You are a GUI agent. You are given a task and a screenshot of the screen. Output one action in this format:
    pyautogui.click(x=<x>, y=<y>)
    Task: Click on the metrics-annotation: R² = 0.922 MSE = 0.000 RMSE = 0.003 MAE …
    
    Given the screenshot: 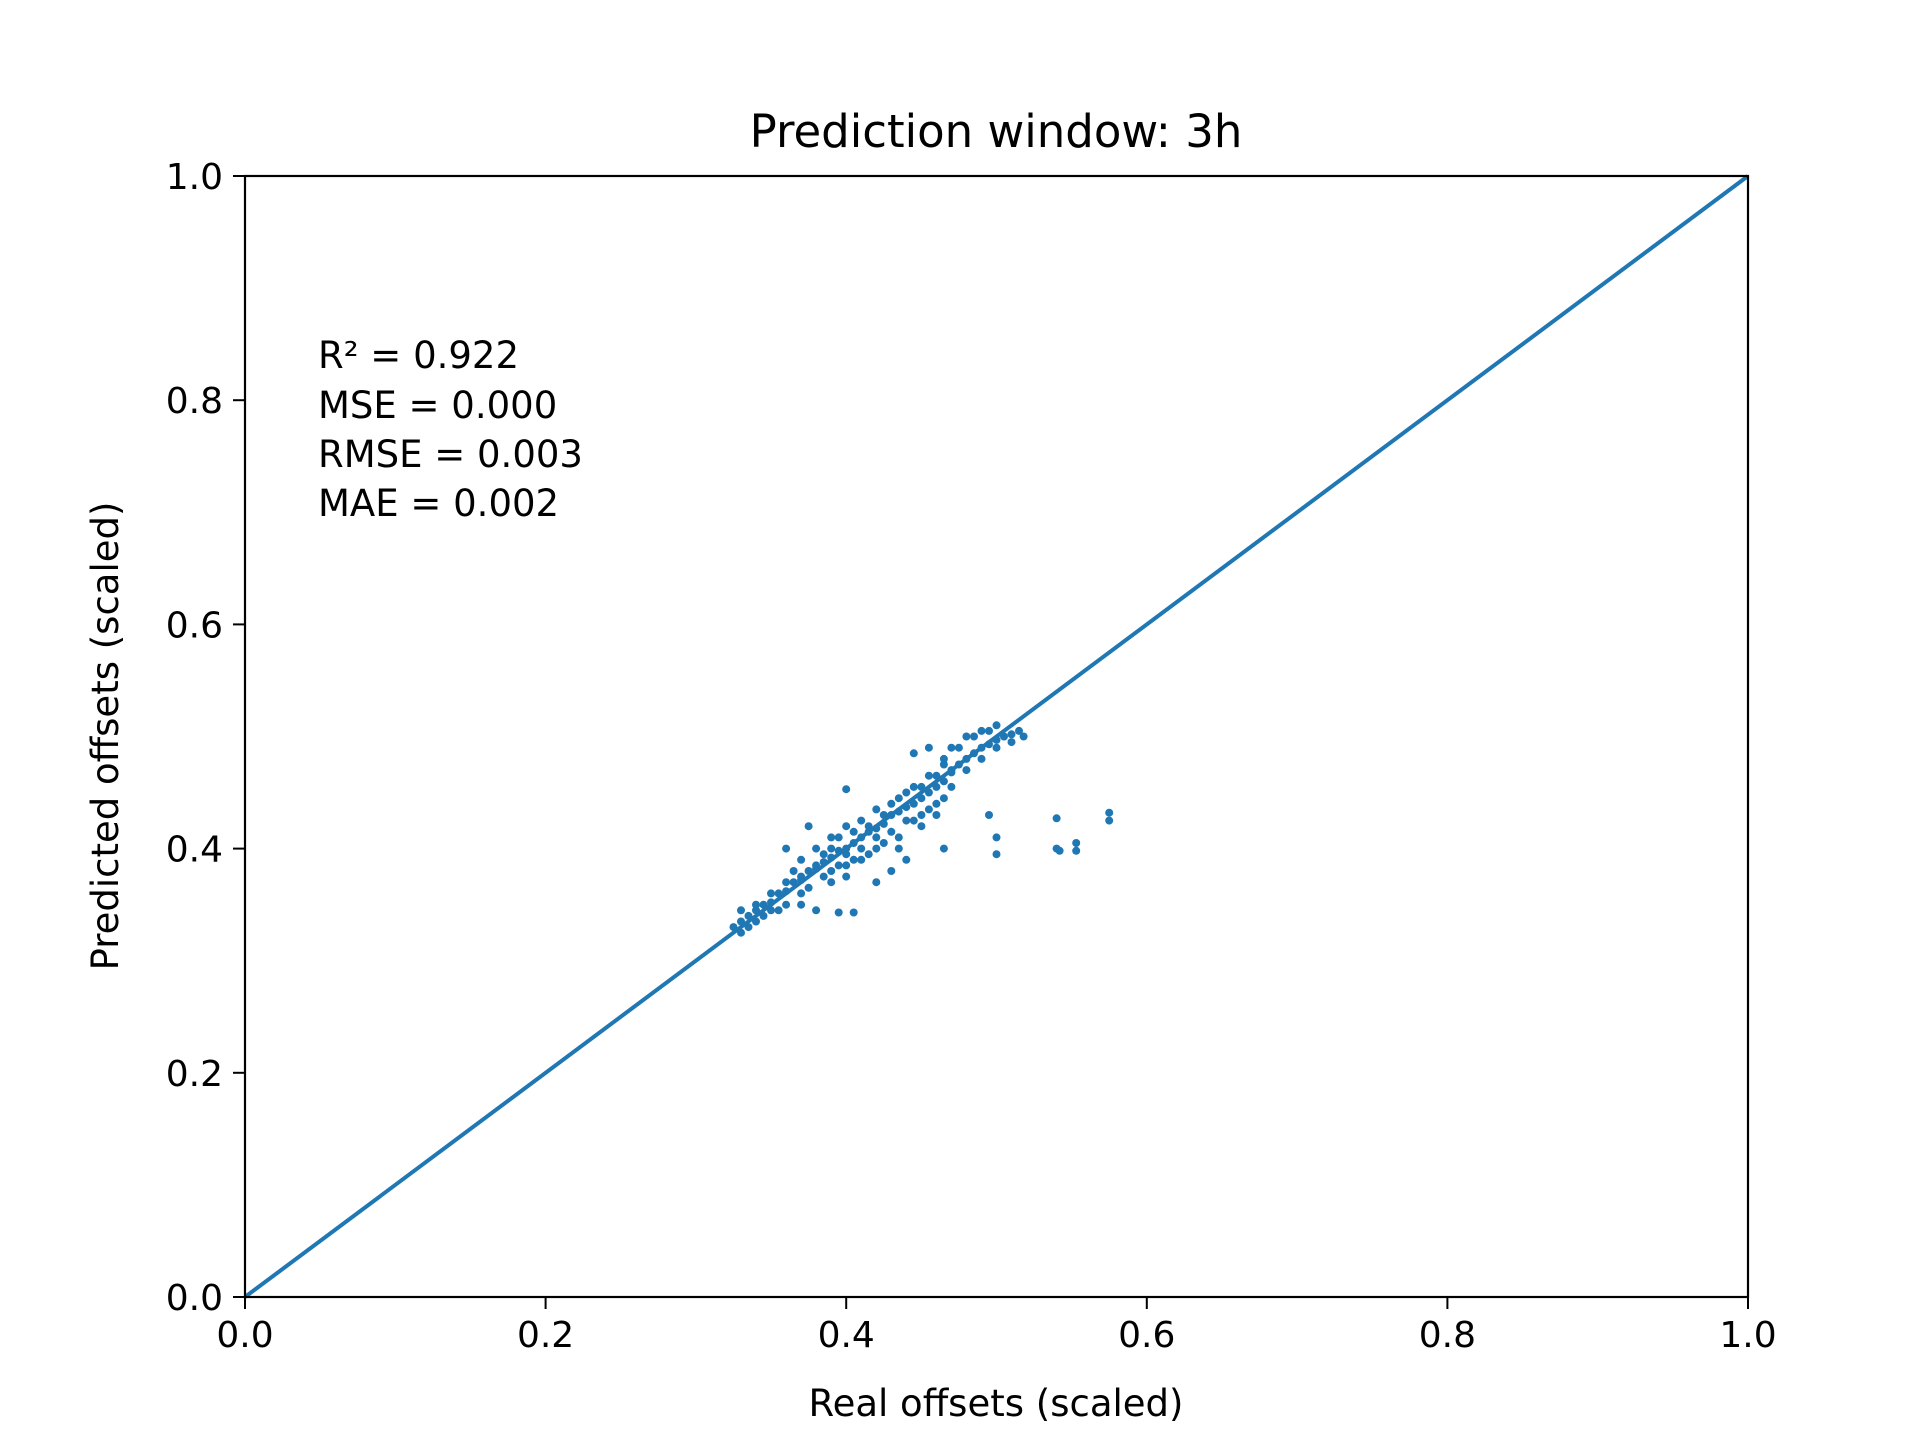 What is the action you would take?
    pyautogui.click(x=450, y=429)
    